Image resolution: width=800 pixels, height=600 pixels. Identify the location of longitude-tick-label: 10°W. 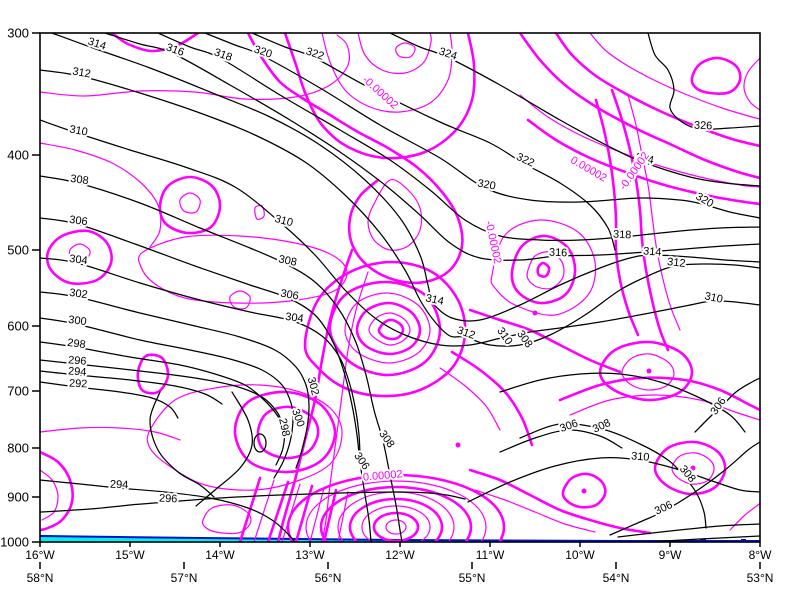
(580, 555).